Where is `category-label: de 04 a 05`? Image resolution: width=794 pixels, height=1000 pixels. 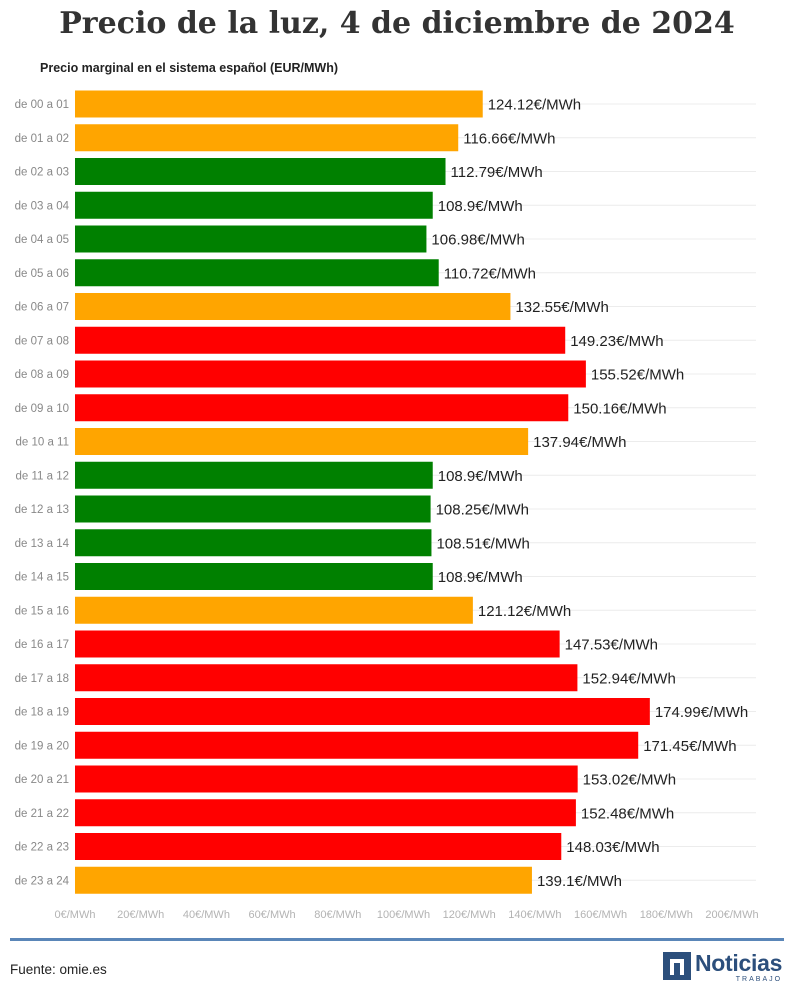
category-label: de 04 a 05 is located at coordinates (42, 240).